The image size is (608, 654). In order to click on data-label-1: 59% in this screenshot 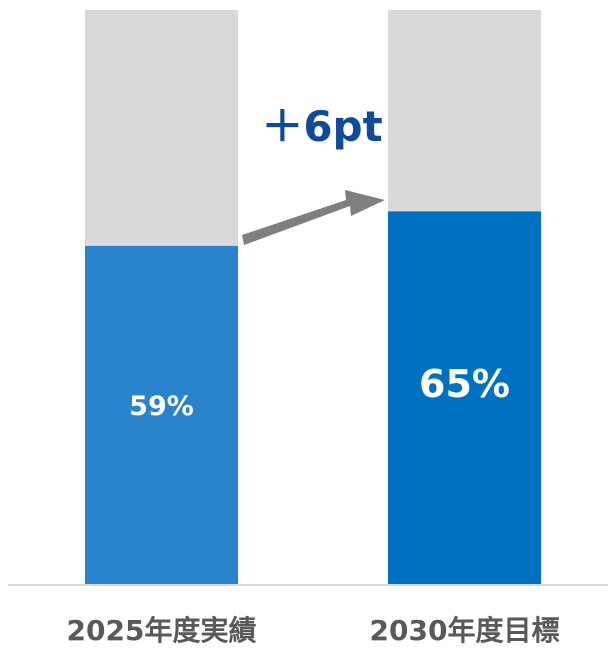, I will do `click(161, 406)`.